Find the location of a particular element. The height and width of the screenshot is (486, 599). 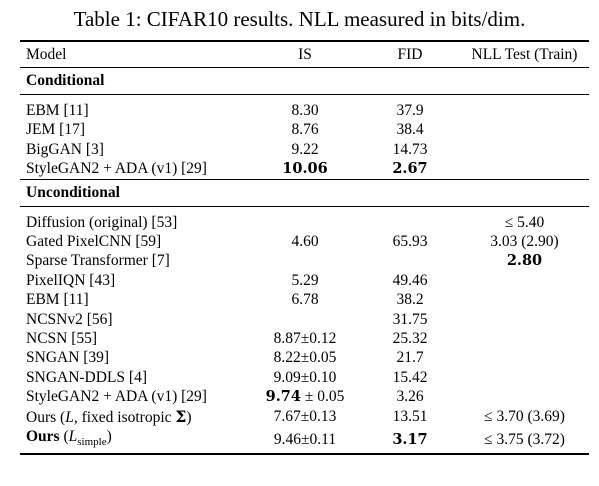

model-close: ) is located at coordinates (109, 437).